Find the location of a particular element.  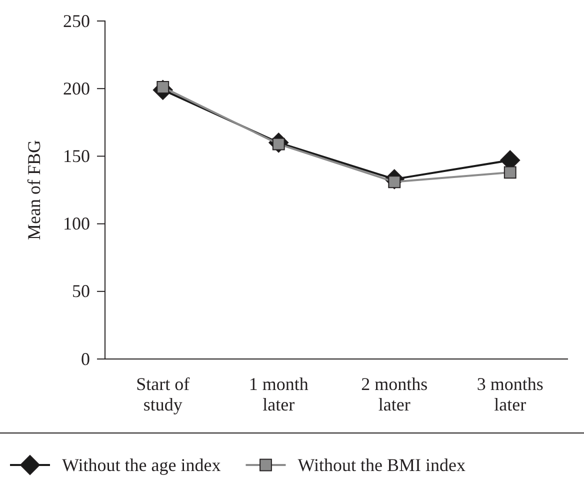

x-tick-label: 2 months later is located at coordinates (394, 394).